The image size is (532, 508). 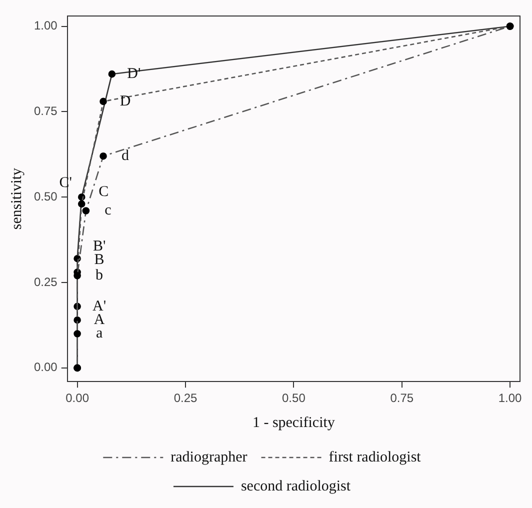 I want to click on x-tick-label: 1.00, so click(x=510, y=398).